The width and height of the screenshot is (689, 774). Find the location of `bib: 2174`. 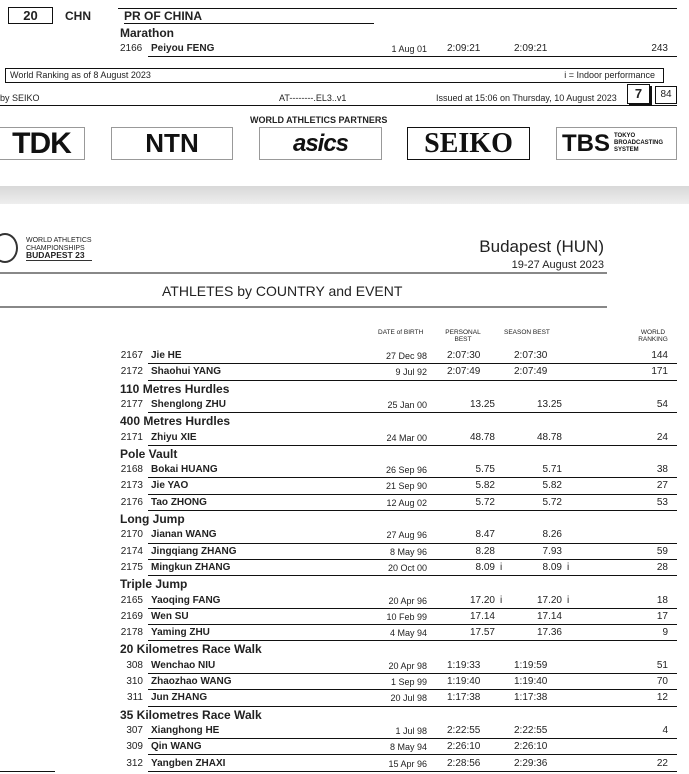

bib: 2174 is located at coordinates (131, 551).